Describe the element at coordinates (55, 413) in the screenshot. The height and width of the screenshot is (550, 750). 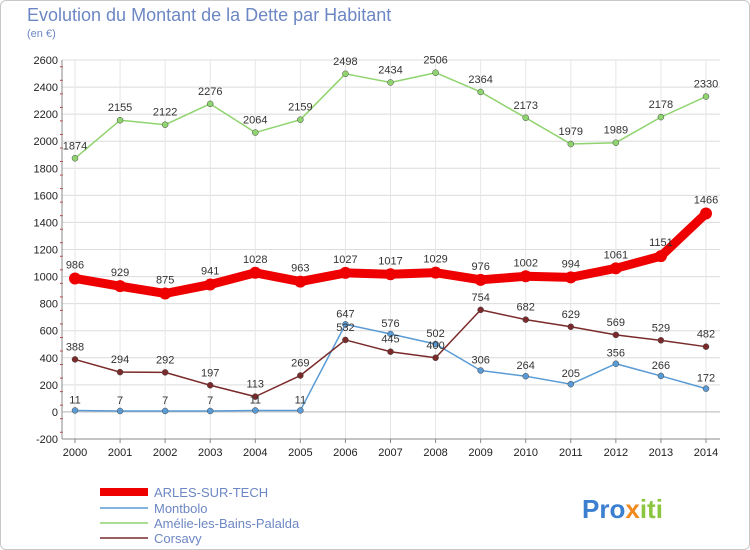
I see `y-tick-label: 0` at that location.